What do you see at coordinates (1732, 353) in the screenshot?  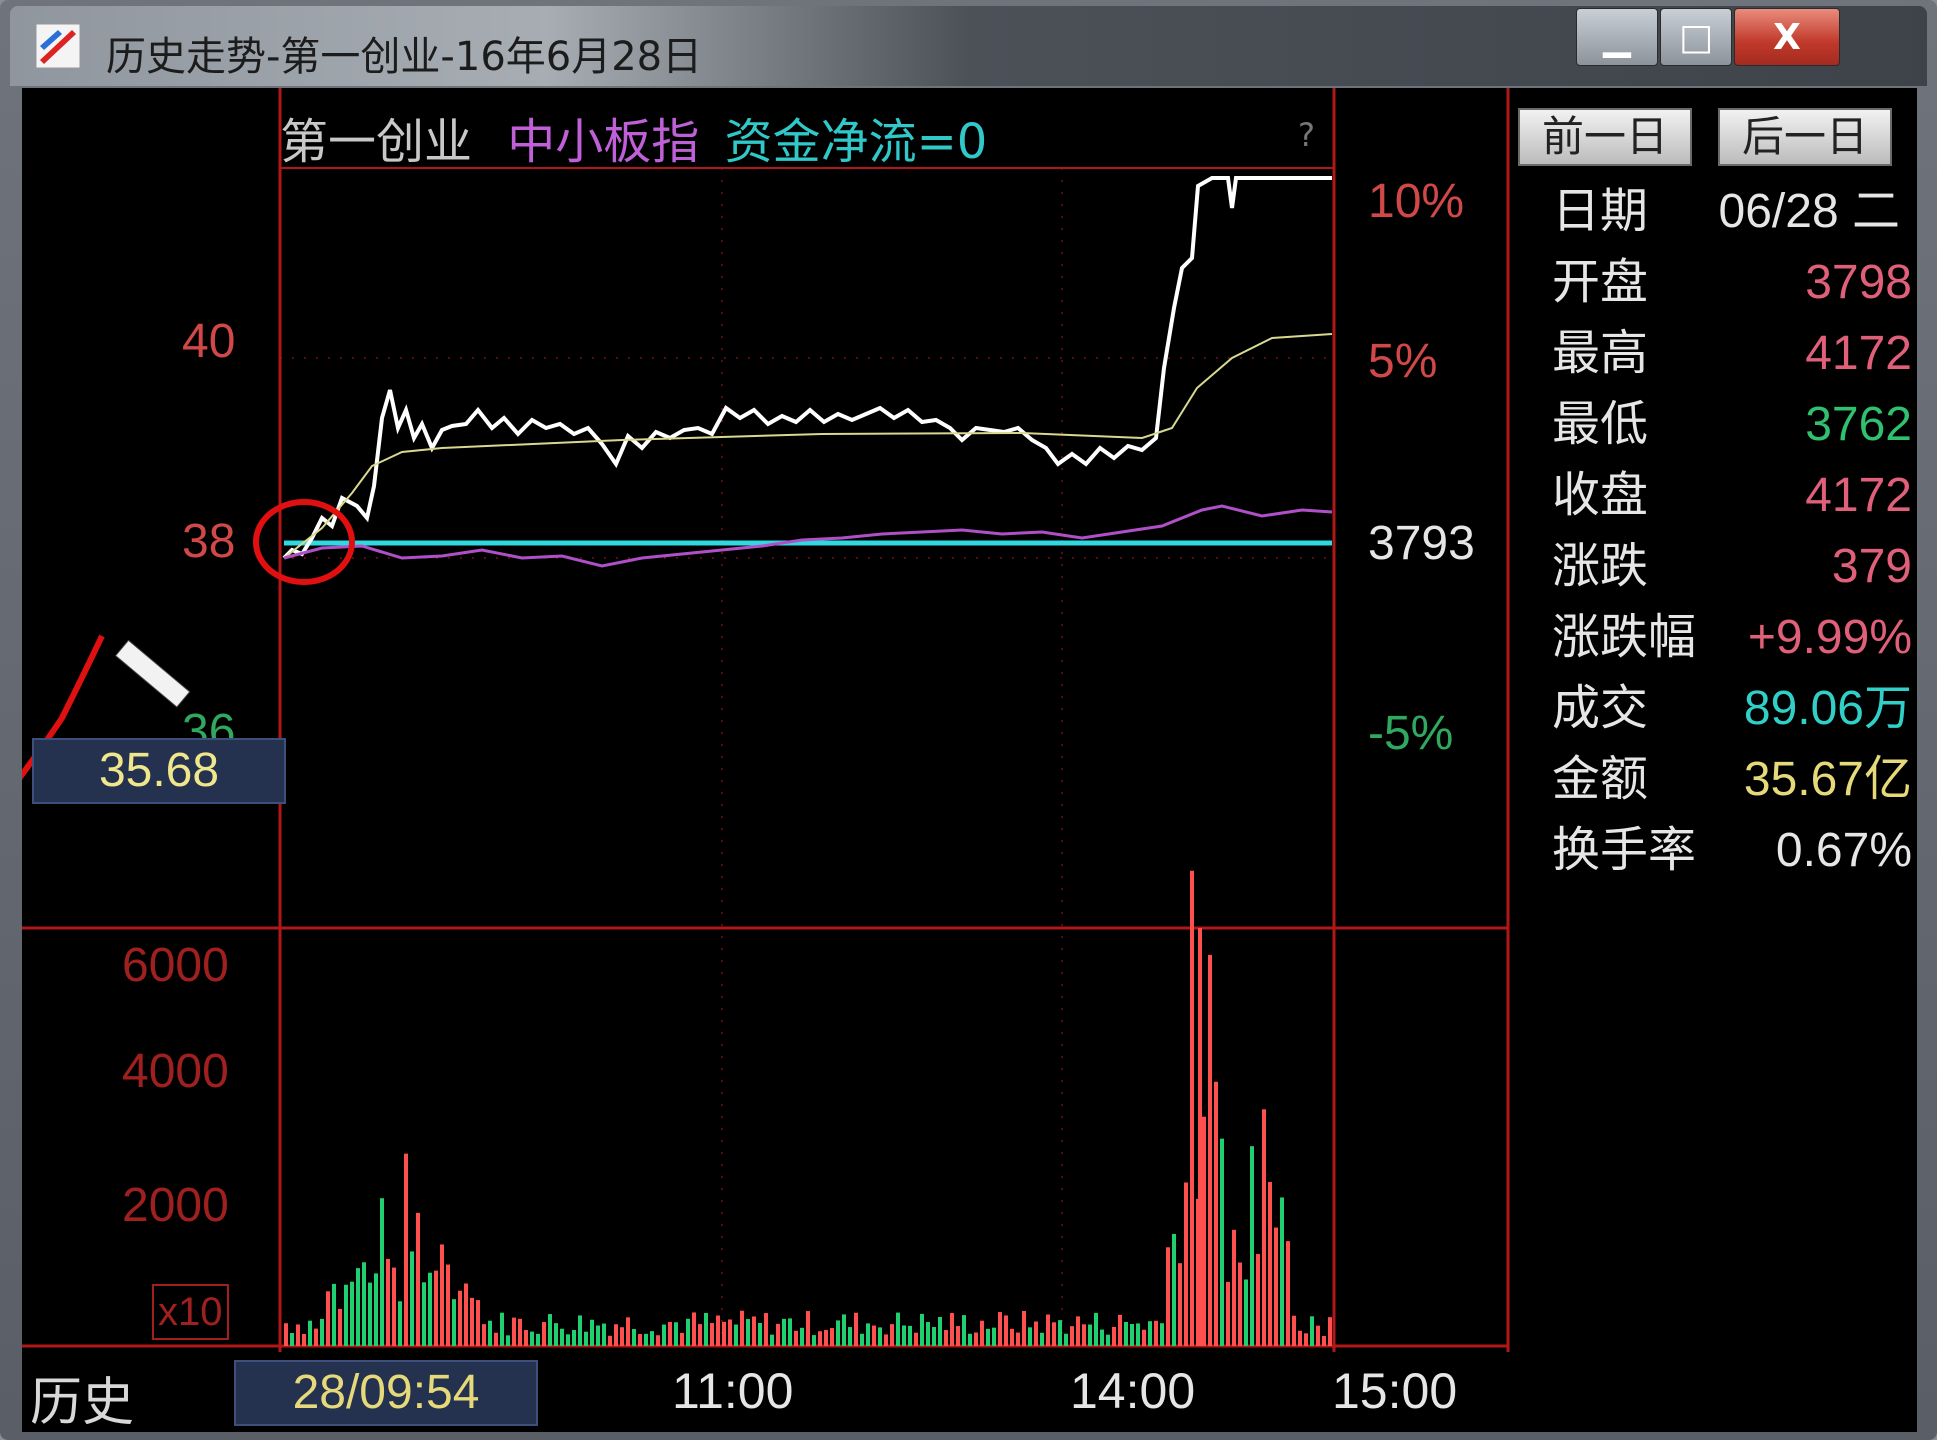 I see `info-row: 最高 4172` at bounding box center [1732, 353].